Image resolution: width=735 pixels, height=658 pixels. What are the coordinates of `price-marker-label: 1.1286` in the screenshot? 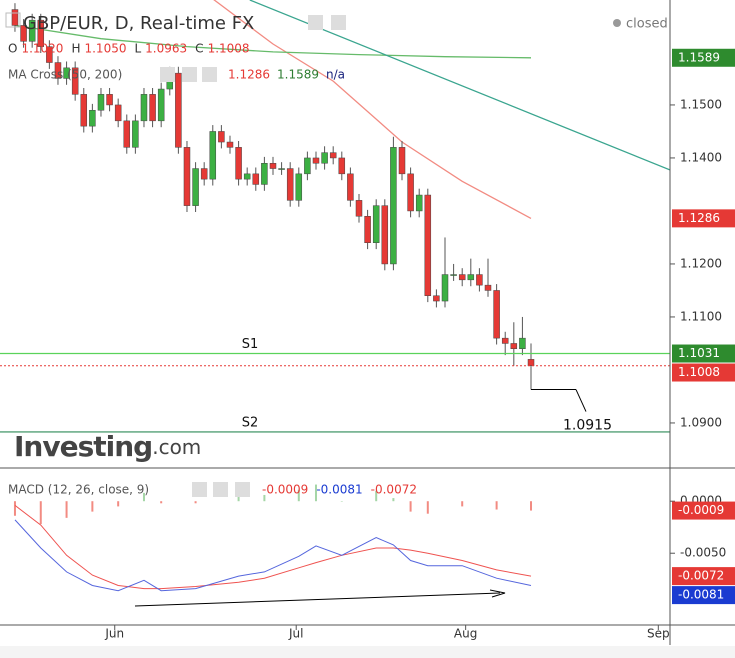 It's located at (699, 218).